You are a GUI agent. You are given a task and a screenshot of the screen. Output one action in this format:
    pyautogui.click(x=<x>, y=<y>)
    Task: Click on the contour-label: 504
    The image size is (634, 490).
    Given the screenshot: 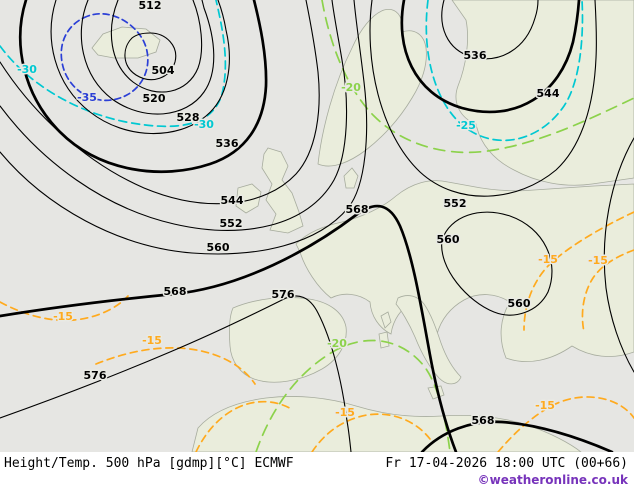 What is the action you would take?
    pyautogui.click(x=163, y=70)
    